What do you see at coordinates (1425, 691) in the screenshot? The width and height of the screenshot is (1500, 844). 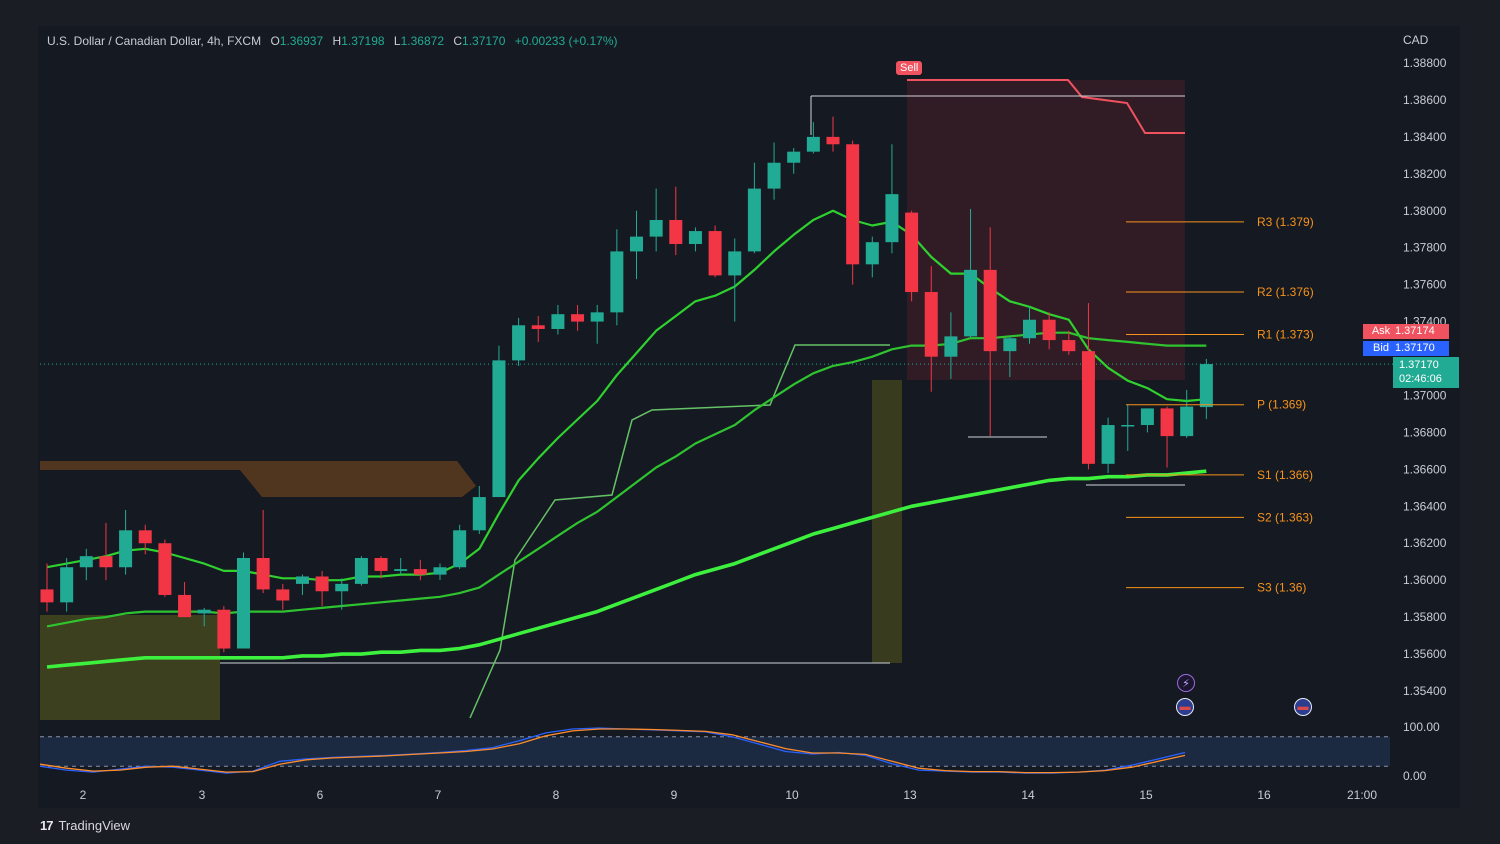 I see `y-tick-label: 1.35400` at bounding box center [1425, 691].